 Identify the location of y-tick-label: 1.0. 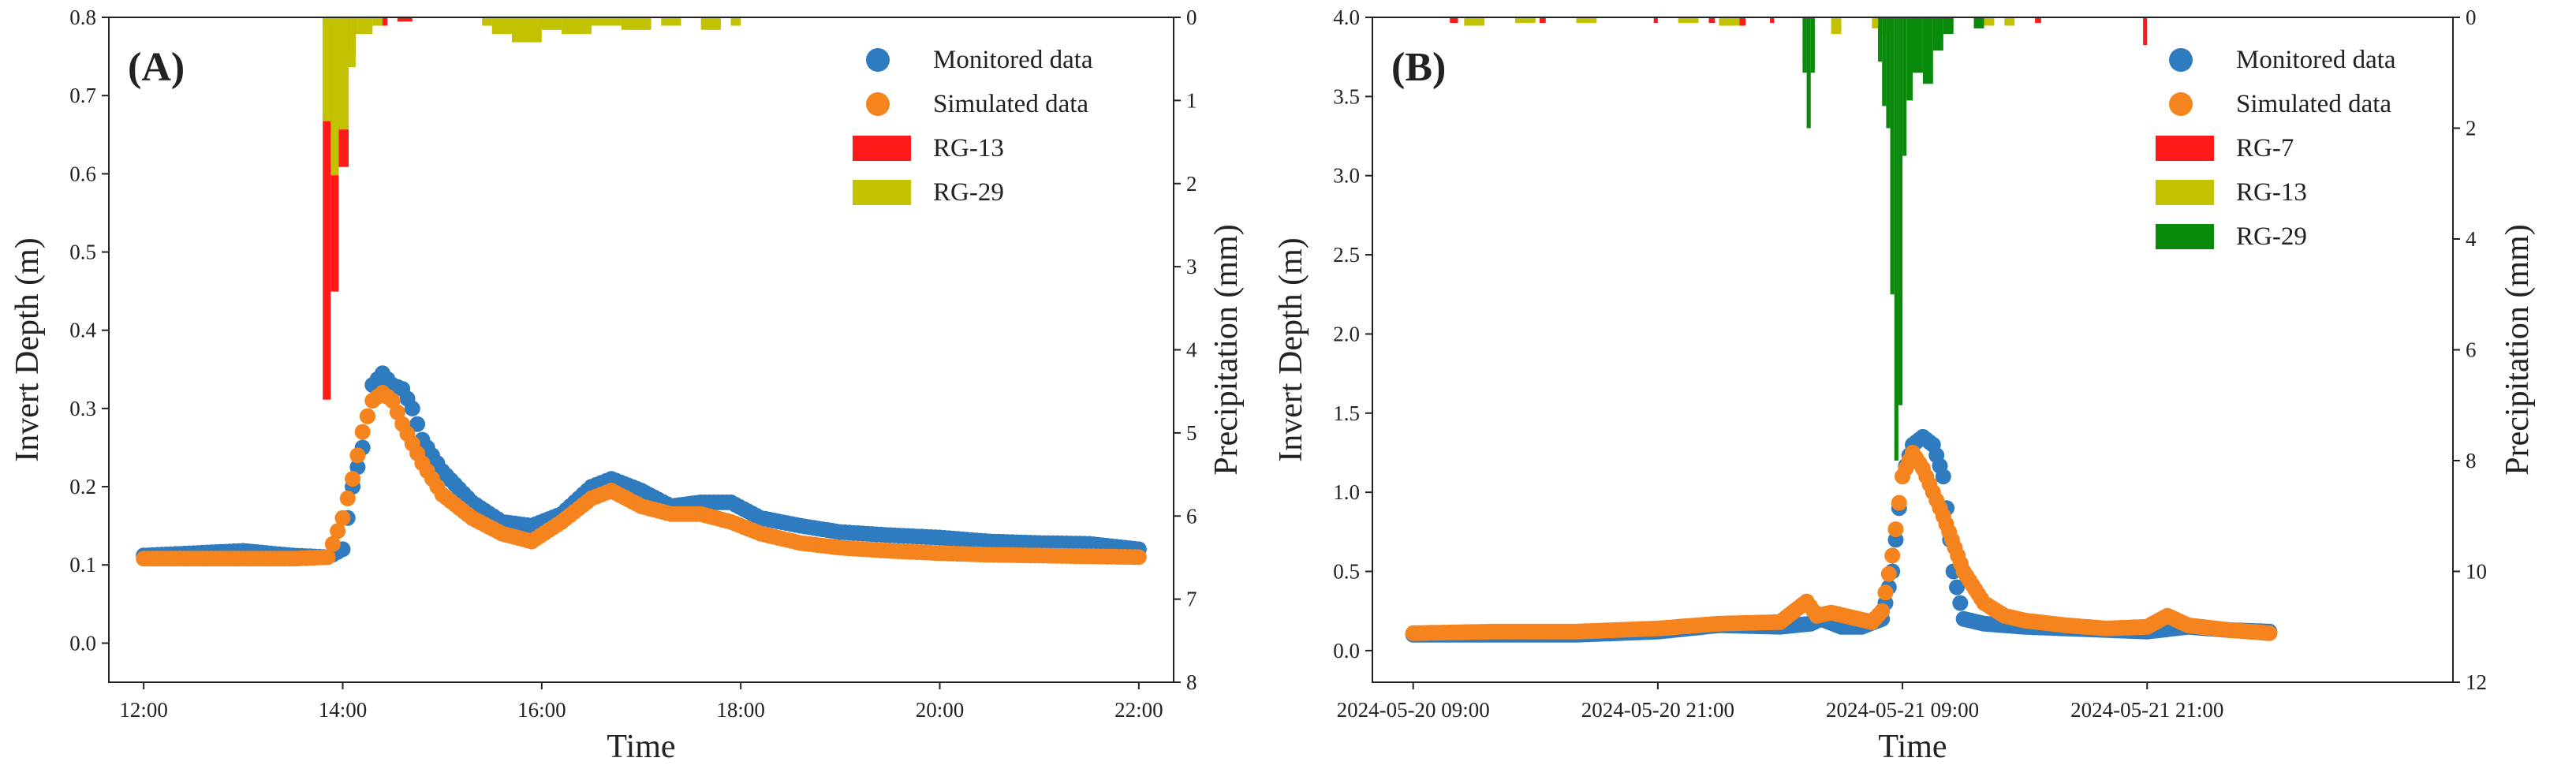
(1346, 492).